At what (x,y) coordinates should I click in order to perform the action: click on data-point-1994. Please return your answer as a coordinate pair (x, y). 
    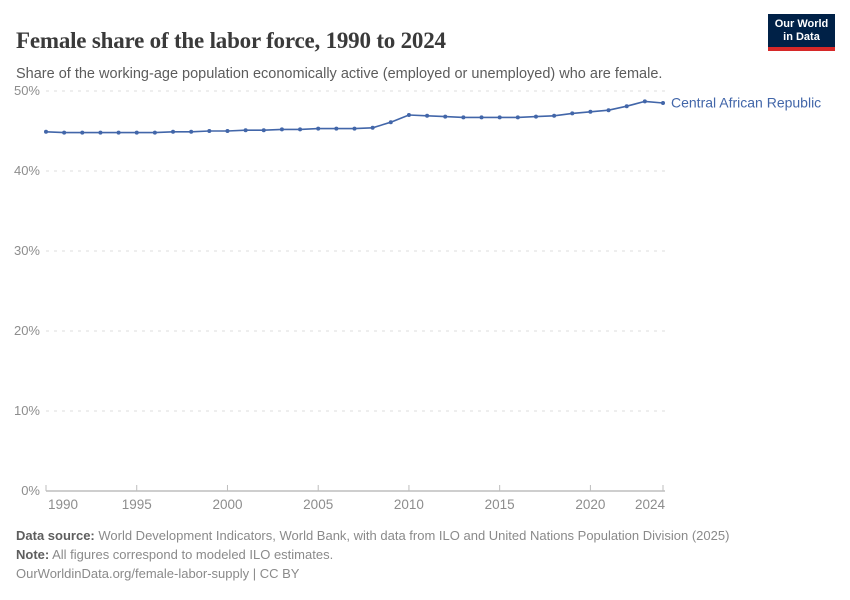
    Looking at the image, I should click on (118, 132).